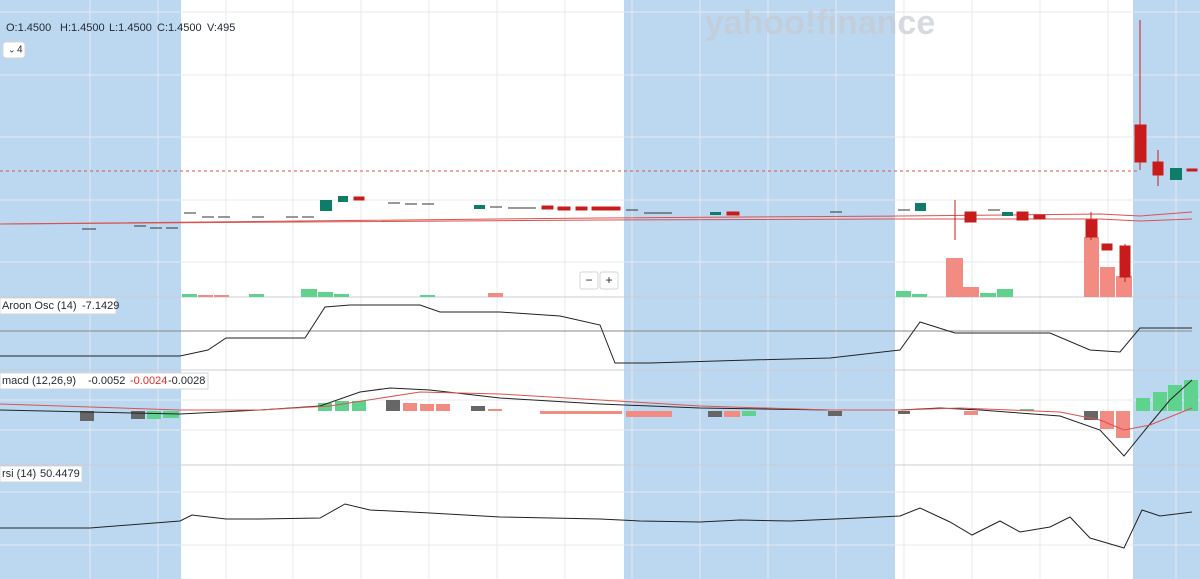 The width and height of the screenshot is (1200, 579). What do you see at coordinates (19, 474) in the screenshot?
I see `rsi-label: rsi (14)` at bounding box center [19, 474].